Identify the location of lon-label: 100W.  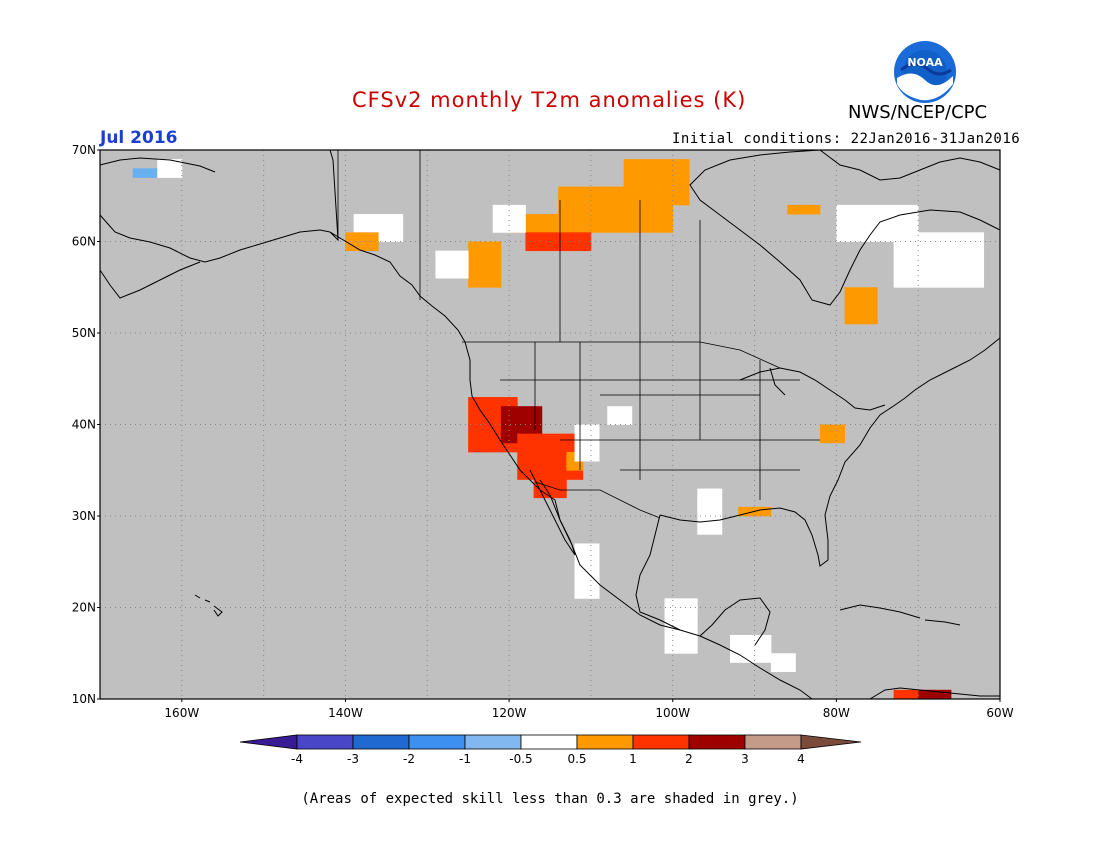
(672, 713).